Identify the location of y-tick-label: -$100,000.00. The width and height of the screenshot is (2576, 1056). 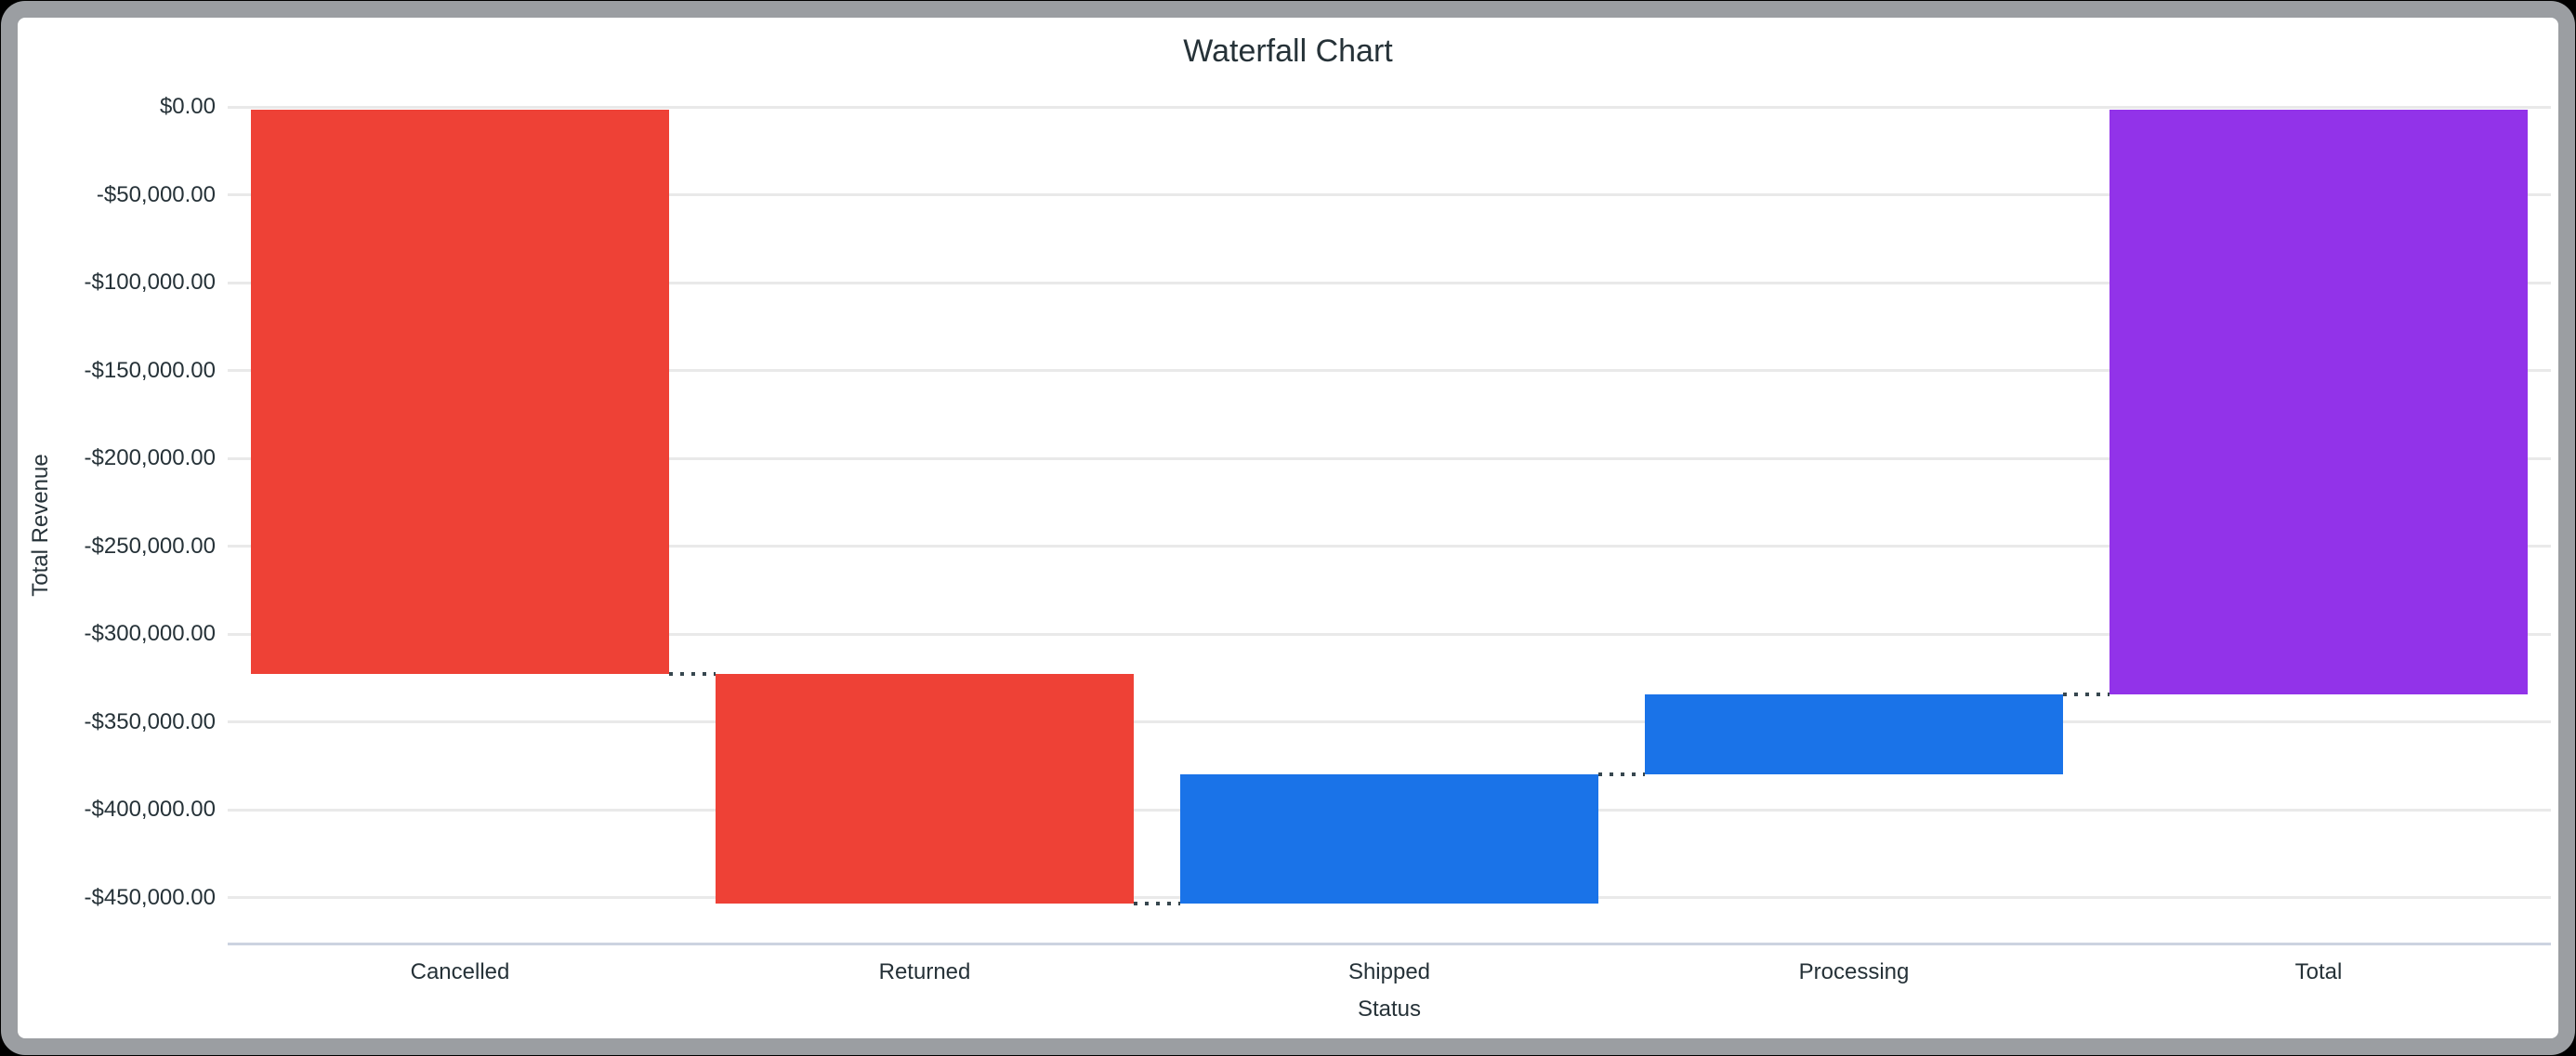
(150, 282).